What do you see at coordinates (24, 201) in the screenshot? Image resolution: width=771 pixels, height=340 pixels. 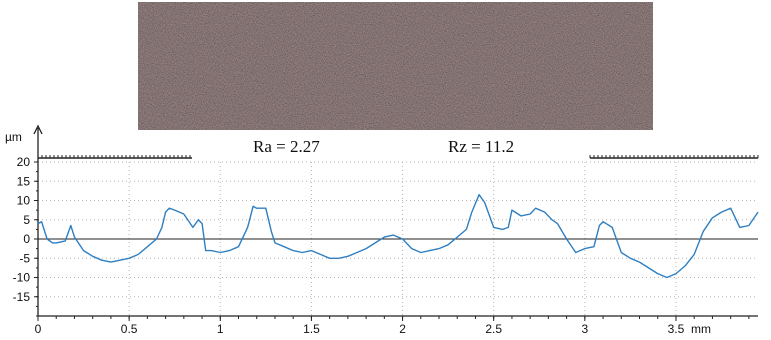 I see `y-tick-label: 10` at bounding box center [24, 201].